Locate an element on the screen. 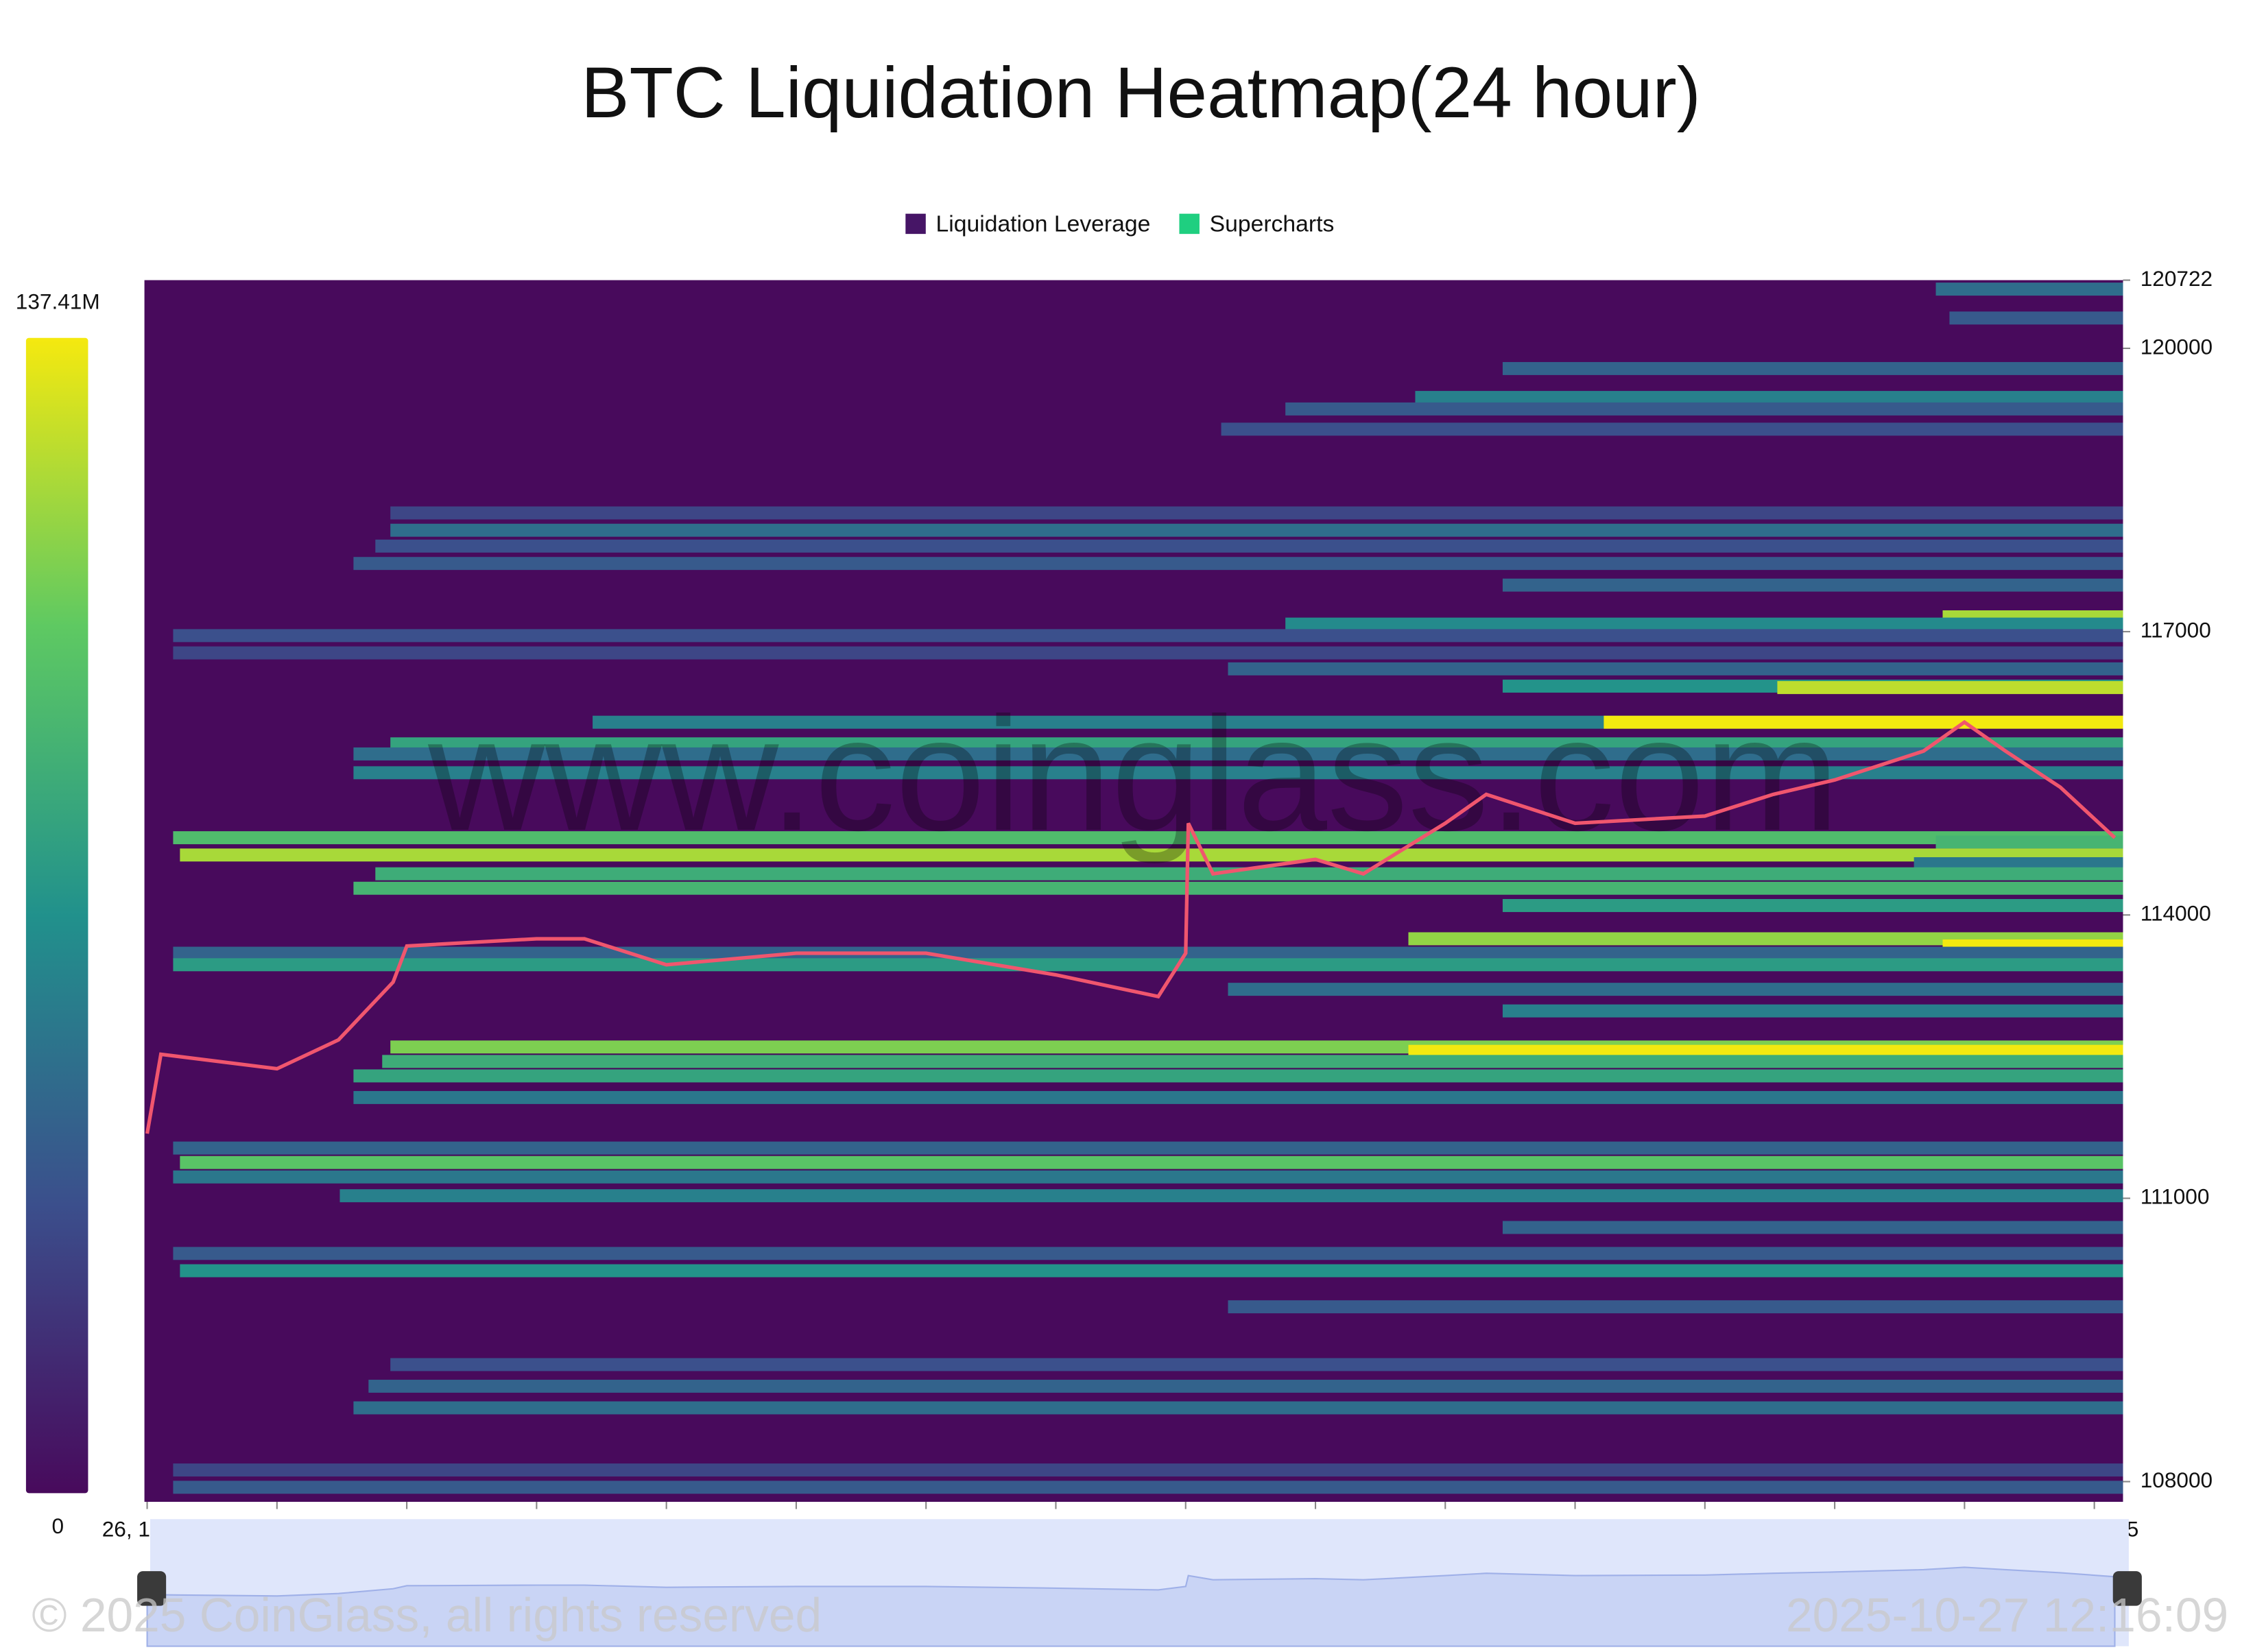 This screenshot has width=2253, height=1652. range-preview is located at coordinates (1131, 1606).